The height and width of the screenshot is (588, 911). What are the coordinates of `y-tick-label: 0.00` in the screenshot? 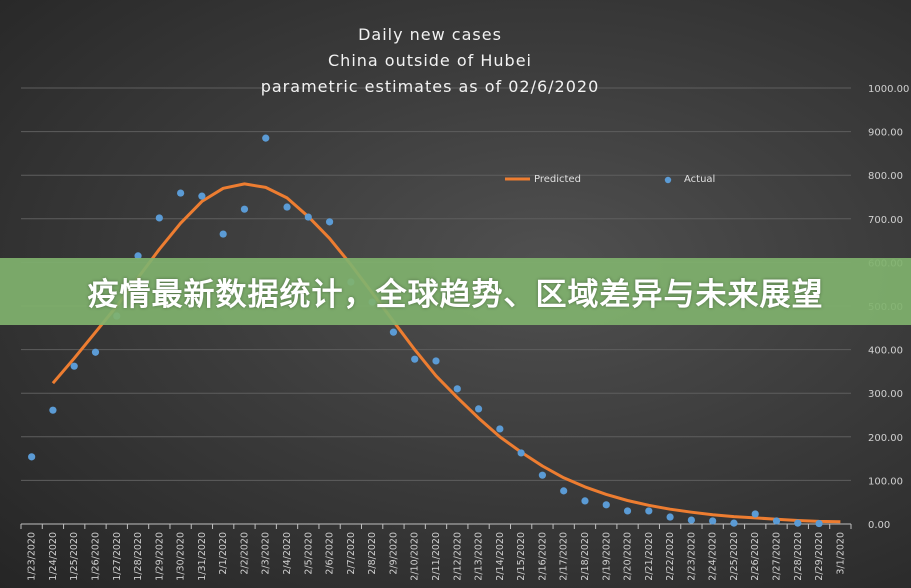 It's located at (879, 525).